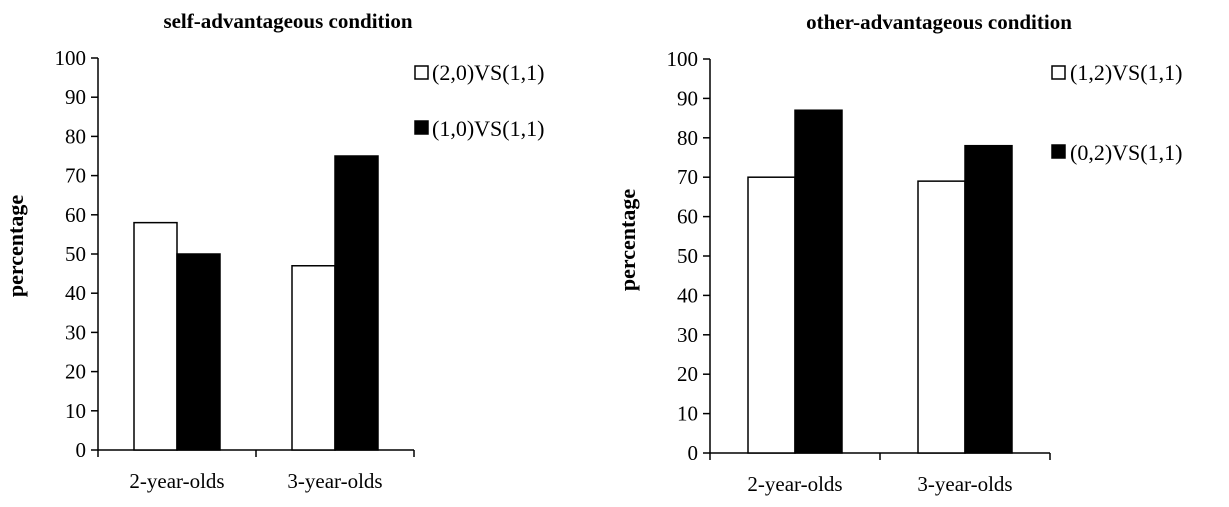  What do you see at coordinates (287, 21) in the screenshot?
I see `chart-title: self-advantageous condition` at bounding box center [287, 21].